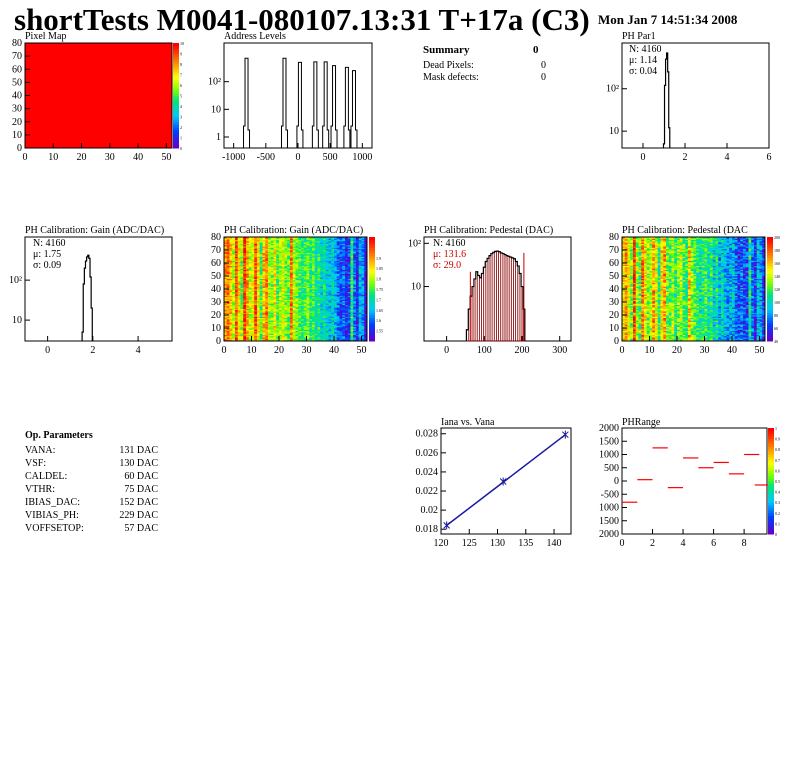 Image resolution: width=796 pixels, height=772 pixels. I want to click on colorbar-segment, so click(176, 87).